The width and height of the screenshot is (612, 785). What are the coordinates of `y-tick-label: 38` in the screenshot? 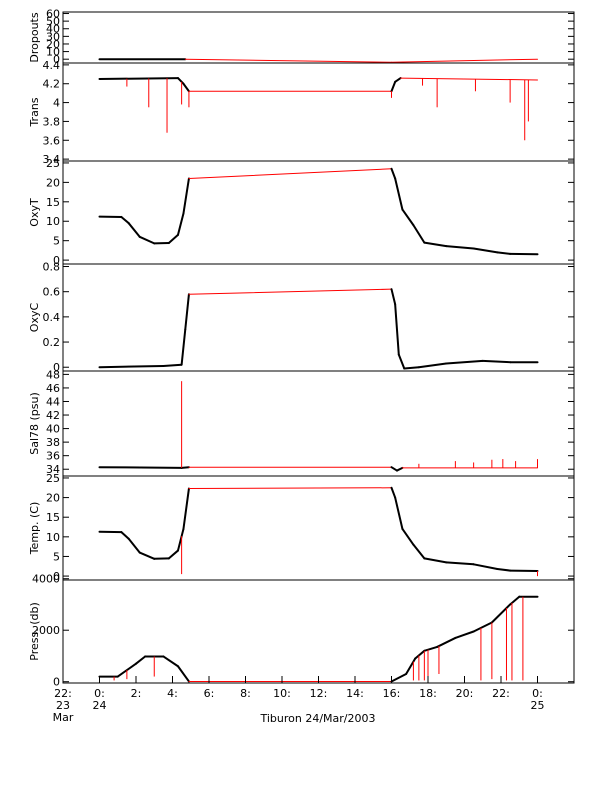 It's located at (53, 442).